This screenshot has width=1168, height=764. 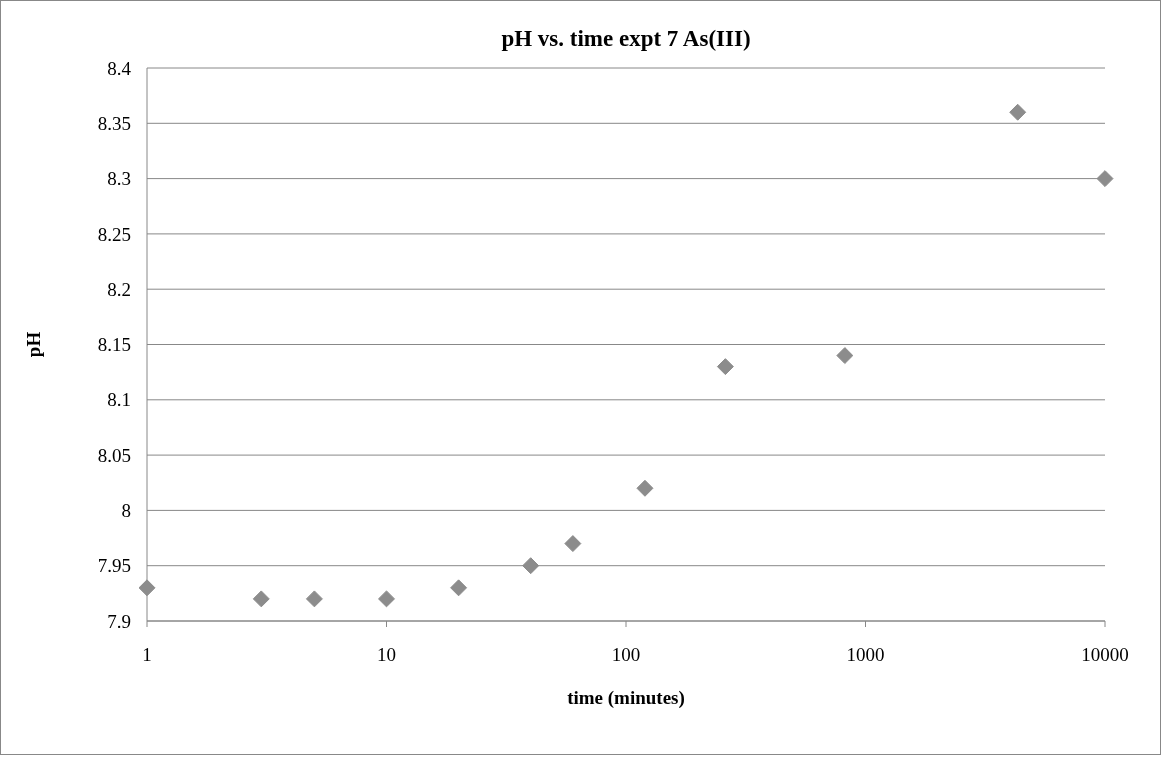 I want to click on x-axis-title: time (minutes), so click(x=626, y=698).